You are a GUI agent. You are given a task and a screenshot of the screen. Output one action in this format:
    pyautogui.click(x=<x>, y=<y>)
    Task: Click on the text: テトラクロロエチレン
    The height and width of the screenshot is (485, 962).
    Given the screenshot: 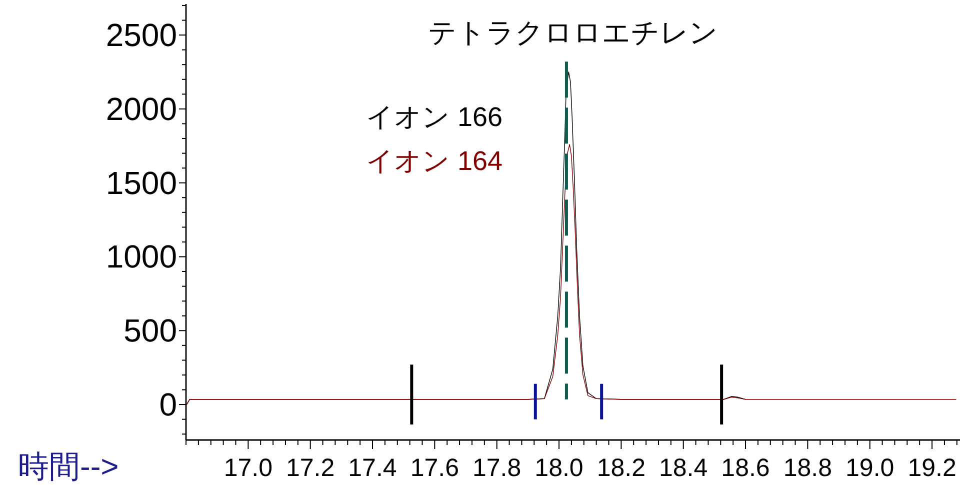 What is the action you would take?
    pyautogui.click(x=573, y=32)
    